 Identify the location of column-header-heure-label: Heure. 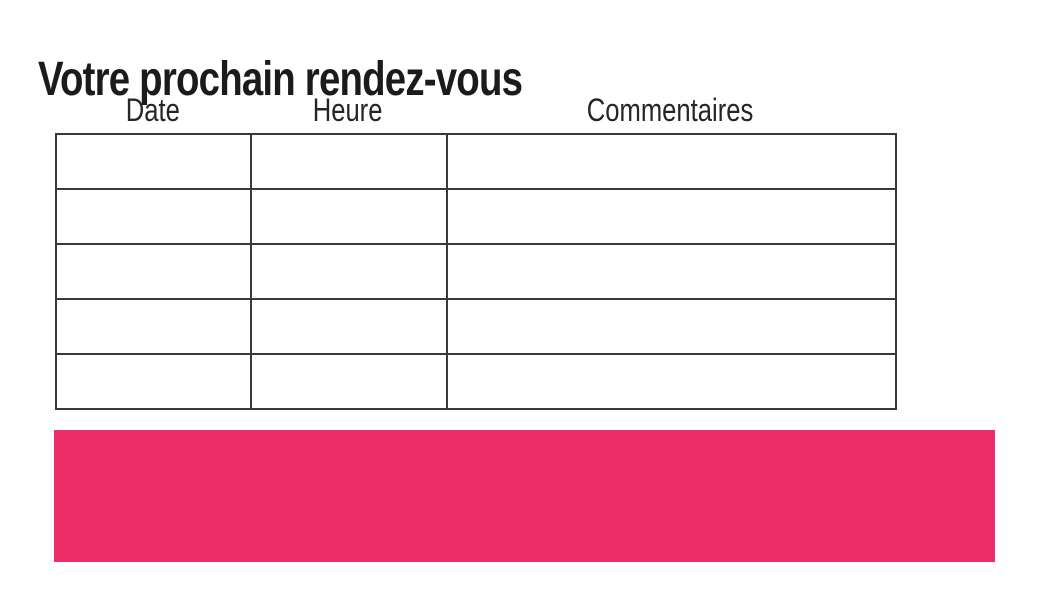
(348, 110).